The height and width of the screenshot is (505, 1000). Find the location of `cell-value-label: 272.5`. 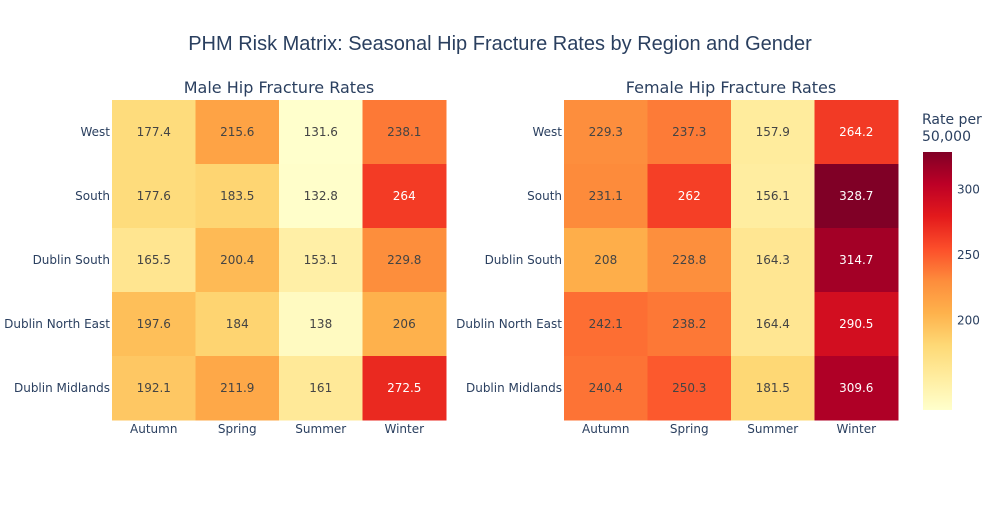

cell-value-label: 272.5 is located at coordinates (404, 388).